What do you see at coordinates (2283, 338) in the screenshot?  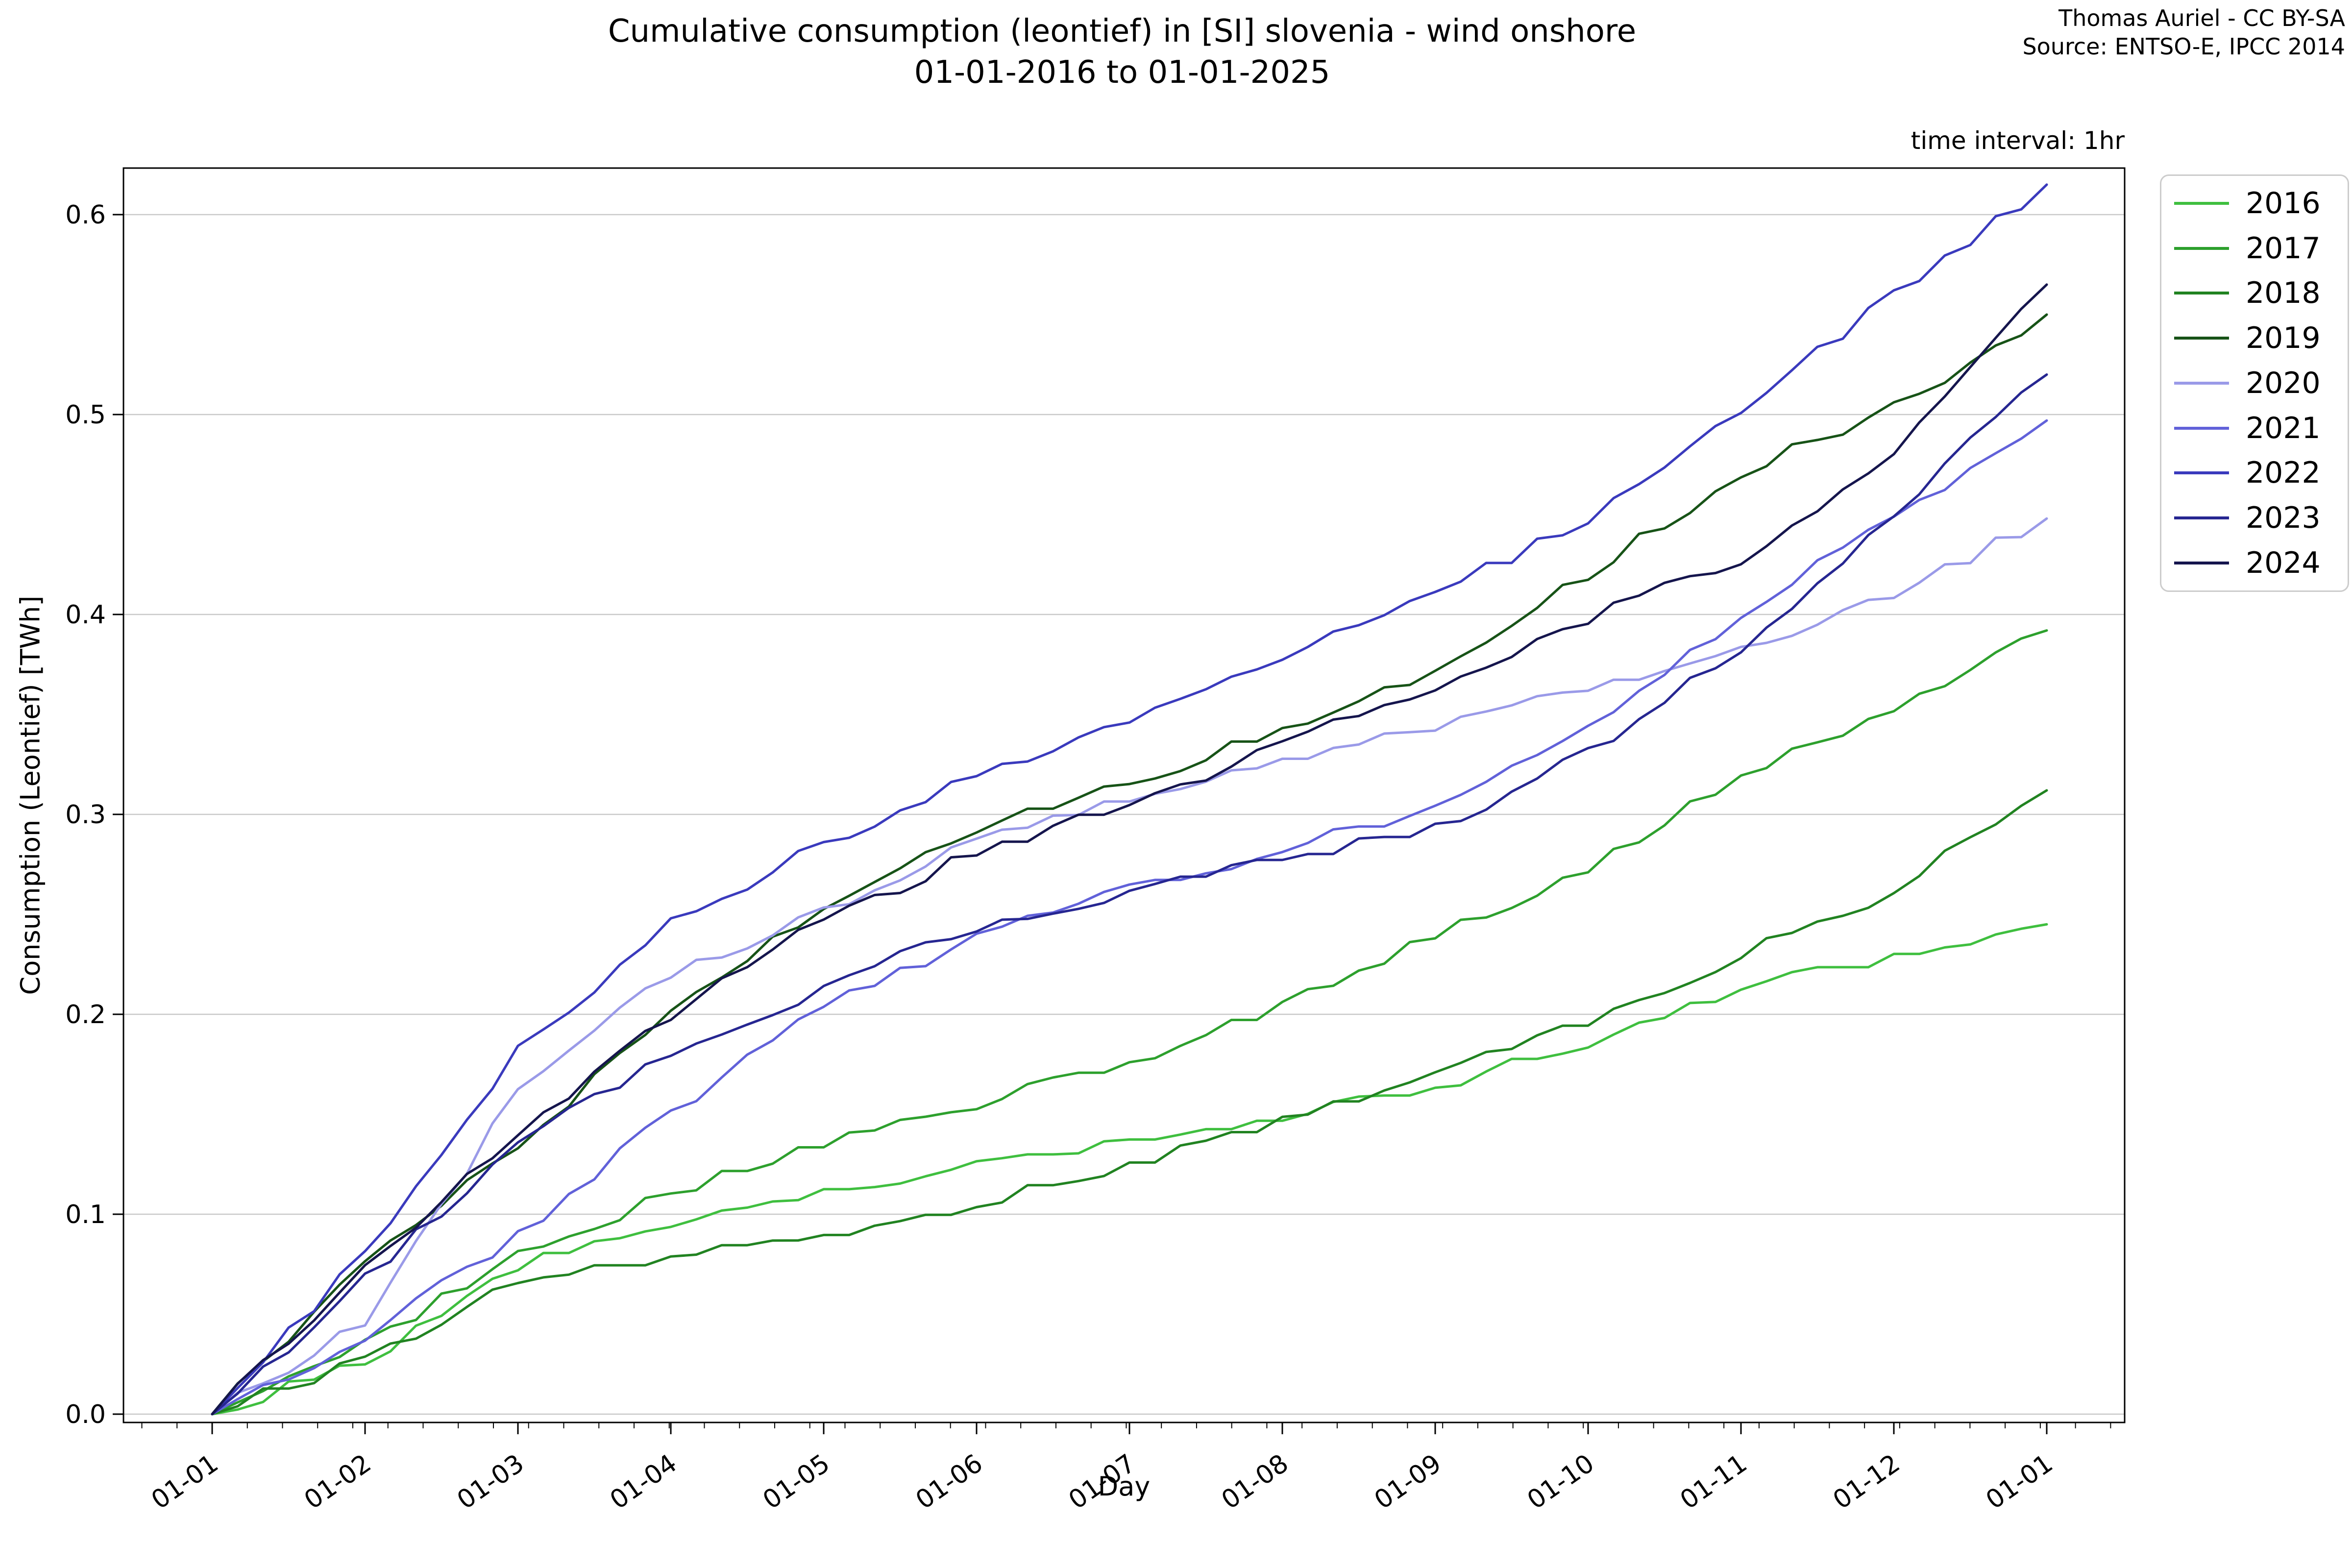 I see `legend-label-2019: 2019` at bounding box center [2283, 338].